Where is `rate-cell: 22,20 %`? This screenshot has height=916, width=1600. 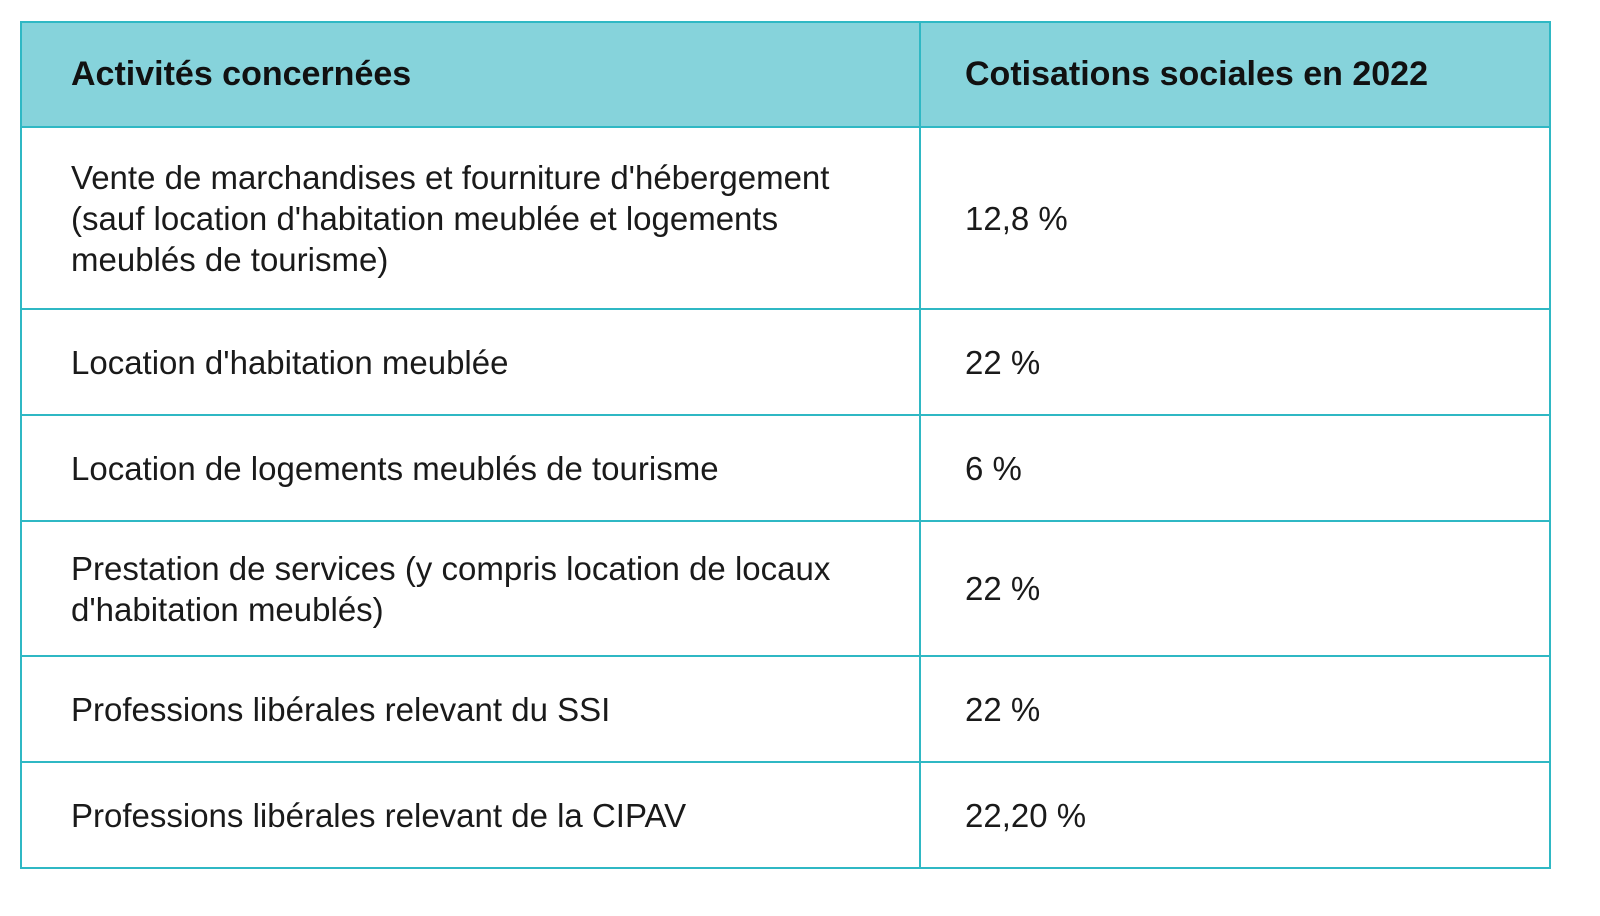 rate-cell: 22,20 % is located at coordinates (1235, 815).